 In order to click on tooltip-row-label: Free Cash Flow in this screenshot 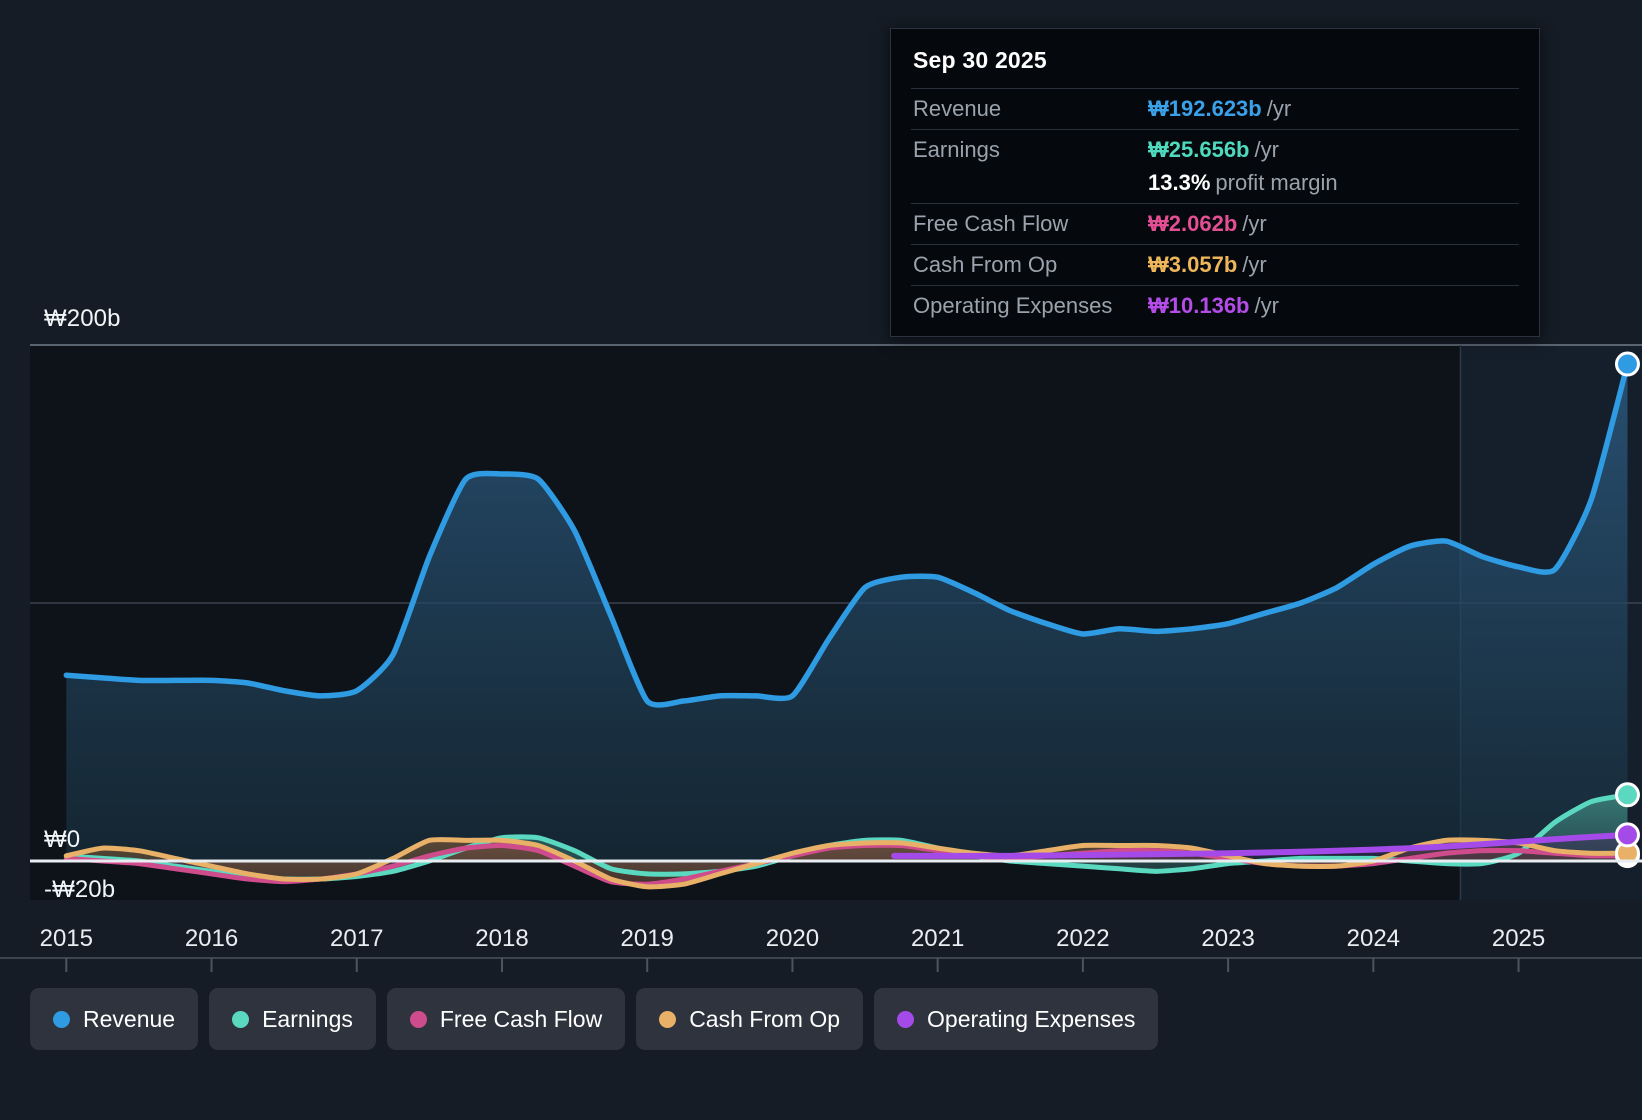, I will do `click(991, 223)`.